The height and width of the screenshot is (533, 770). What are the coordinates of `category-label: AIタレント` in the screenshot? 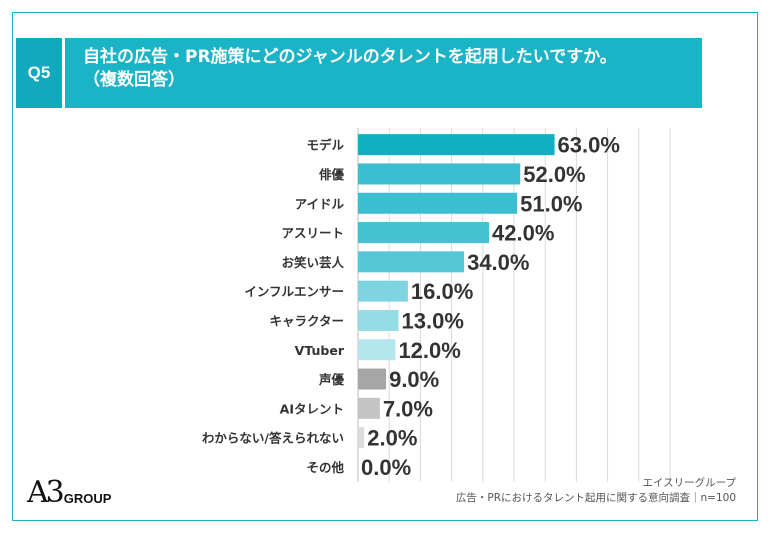 It's located at (312, 408).